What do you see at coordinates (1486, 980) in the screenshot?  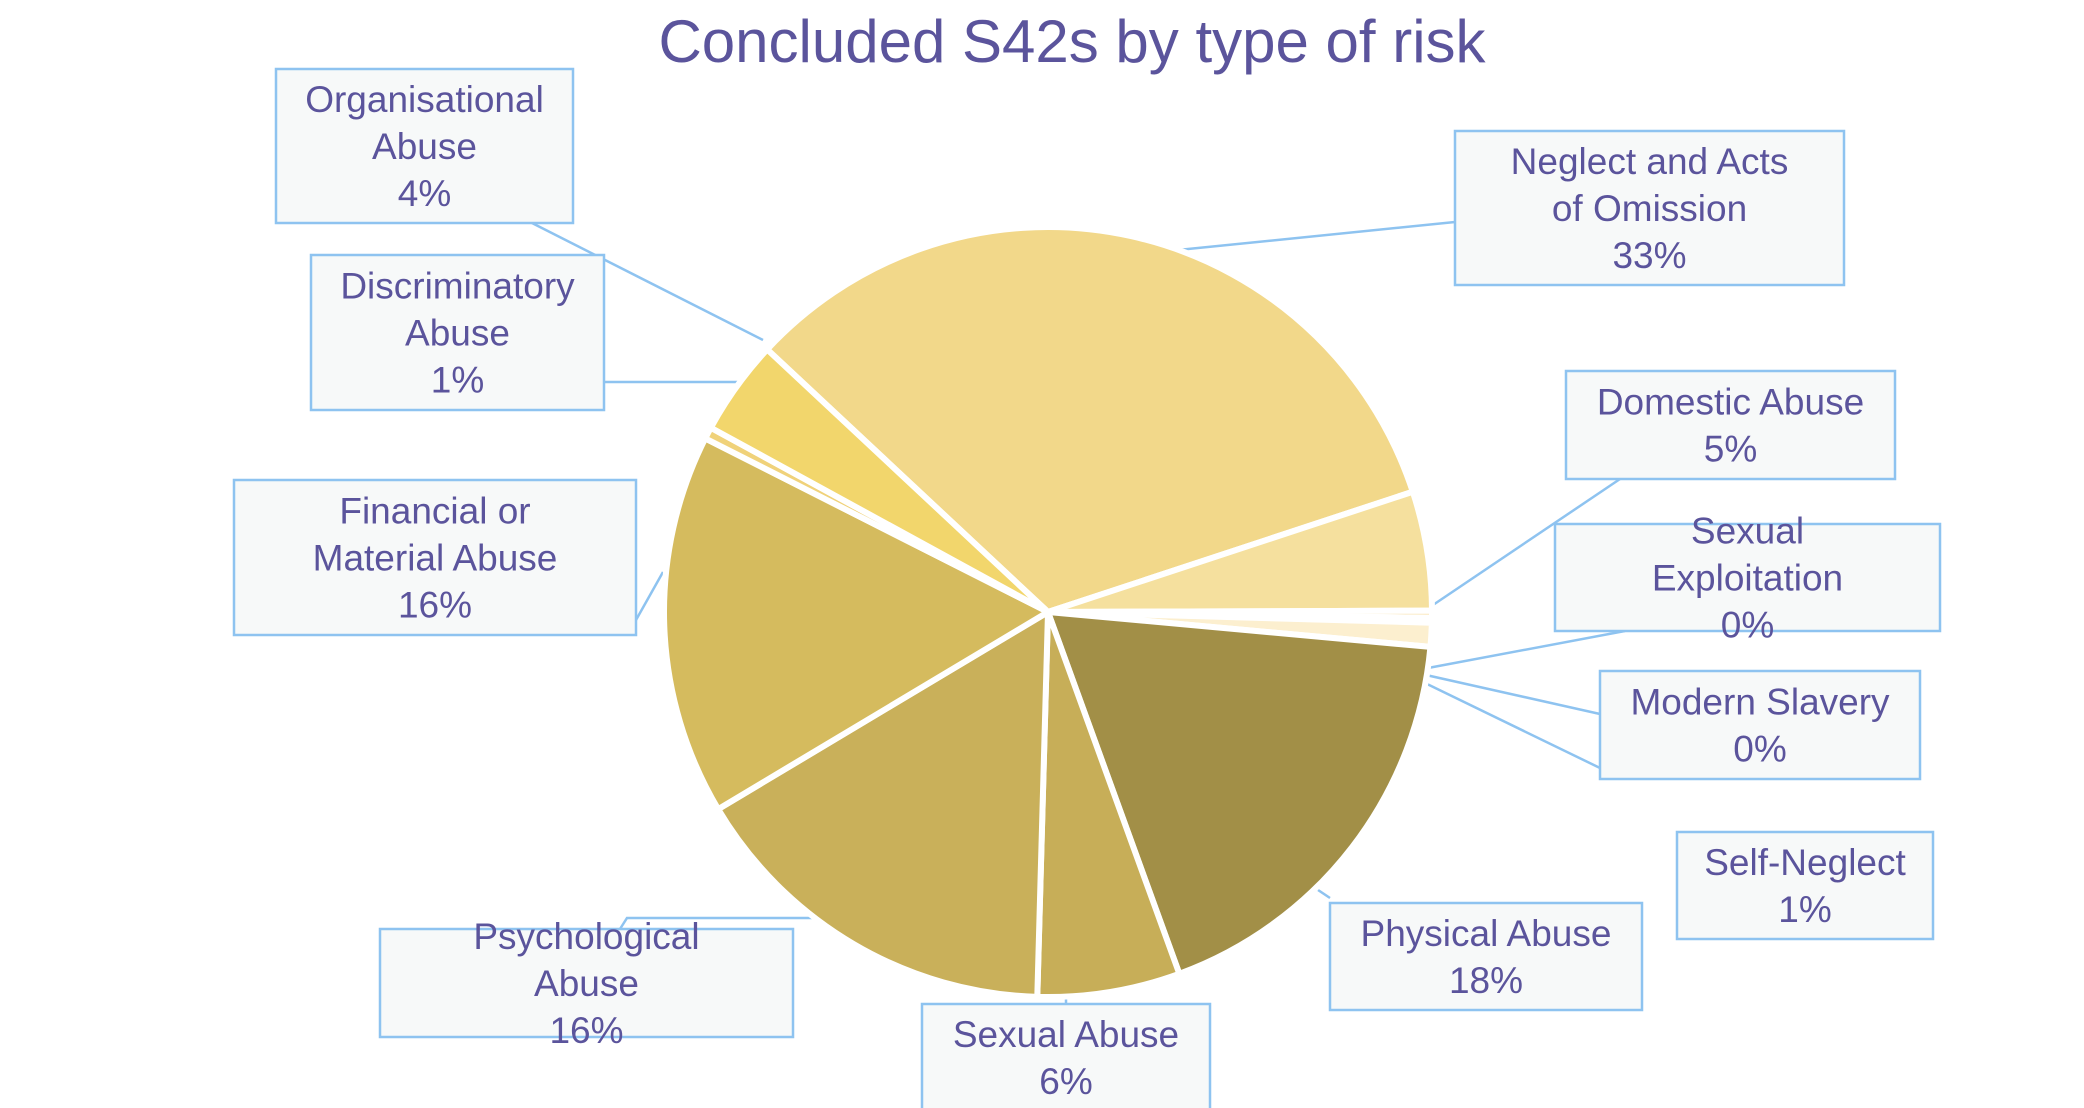 I see `data-label-value: 18%` at bounding box center [1486, 980].